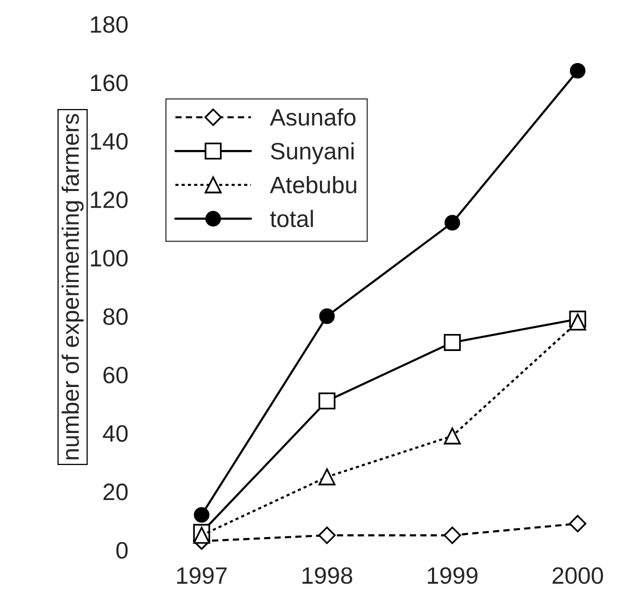 Image resolution: width=618 pixels, height=601 pixels. Describe the element at coordinates (313, 117) in the screenshot. I see `legend-label: Asunafo` at that location.